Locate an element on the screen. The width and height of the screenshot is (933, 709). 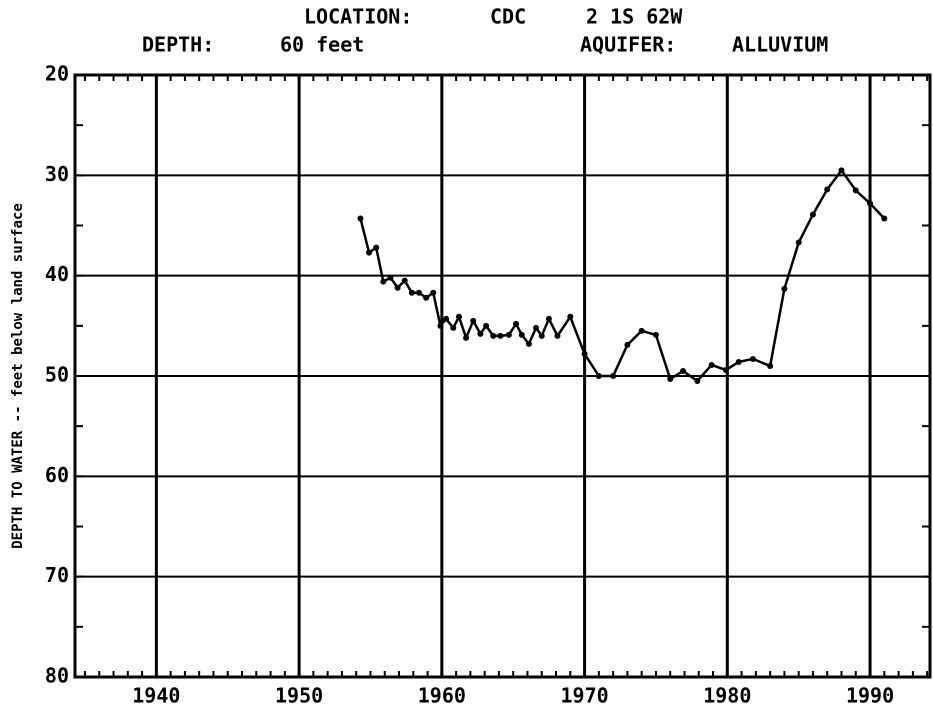
aquifer-label: AQUIFER: is located at coordinates (628, 45).